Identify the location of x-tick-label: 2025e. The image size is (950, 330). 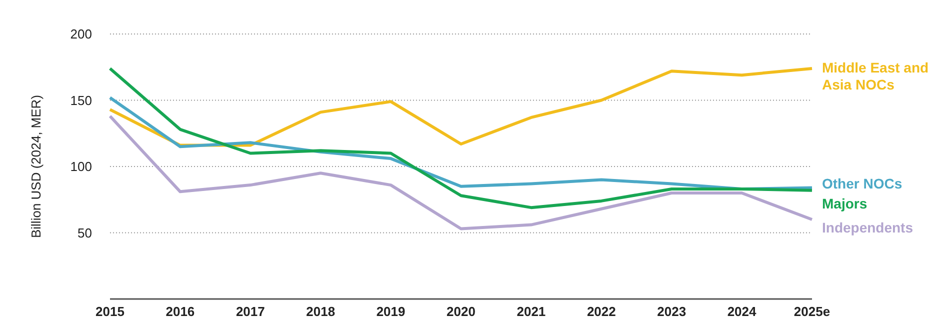
(812, 312).